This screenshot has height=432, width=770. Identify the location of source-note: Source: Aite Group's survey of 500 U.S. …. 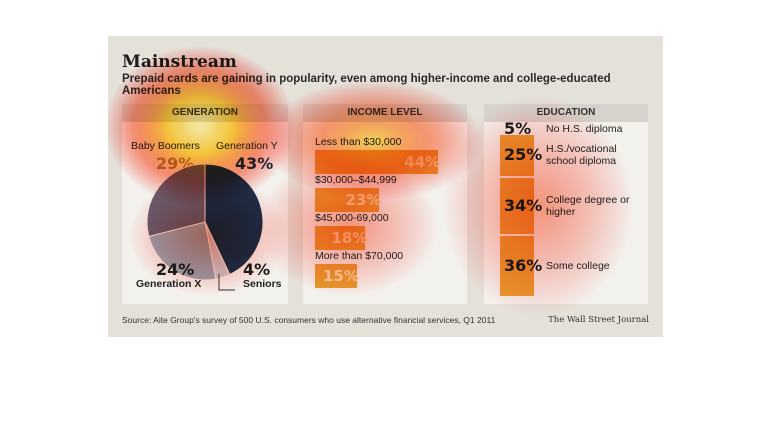
(309, 320).